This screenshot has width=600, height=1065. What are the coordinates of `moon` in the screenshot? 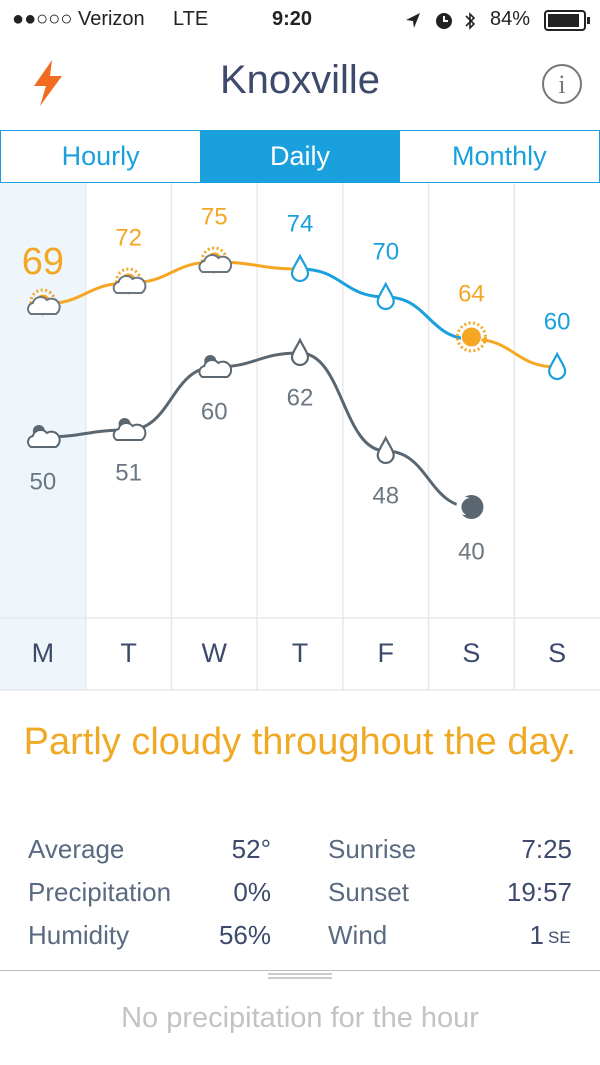 It's located at (470, 507).